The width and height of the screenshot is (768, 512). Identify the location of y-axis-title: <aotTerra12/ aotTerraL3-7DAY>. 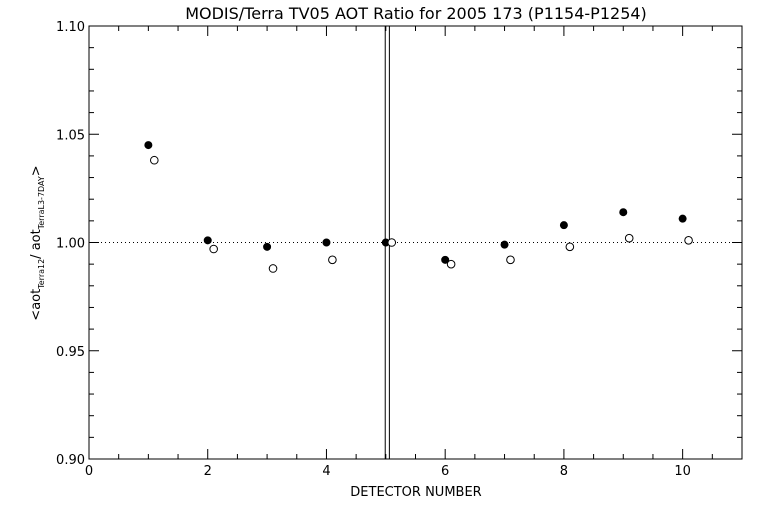
(37, 242).